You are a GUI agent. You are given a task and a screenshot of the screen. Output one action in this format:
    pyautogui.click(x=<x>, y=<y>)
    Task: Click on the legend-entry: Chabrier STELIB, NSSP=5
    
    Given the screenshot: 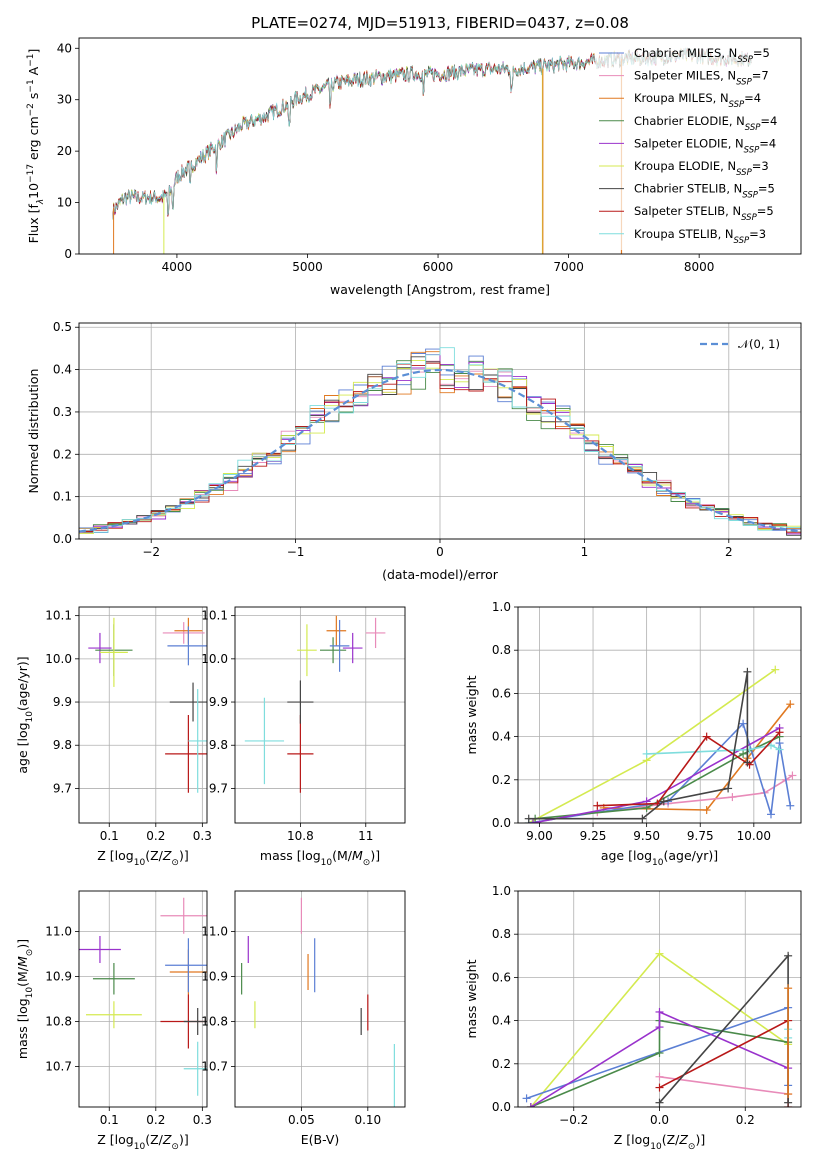 What is the action you would take?
    pyautogui.click(x=704, y=191)
    